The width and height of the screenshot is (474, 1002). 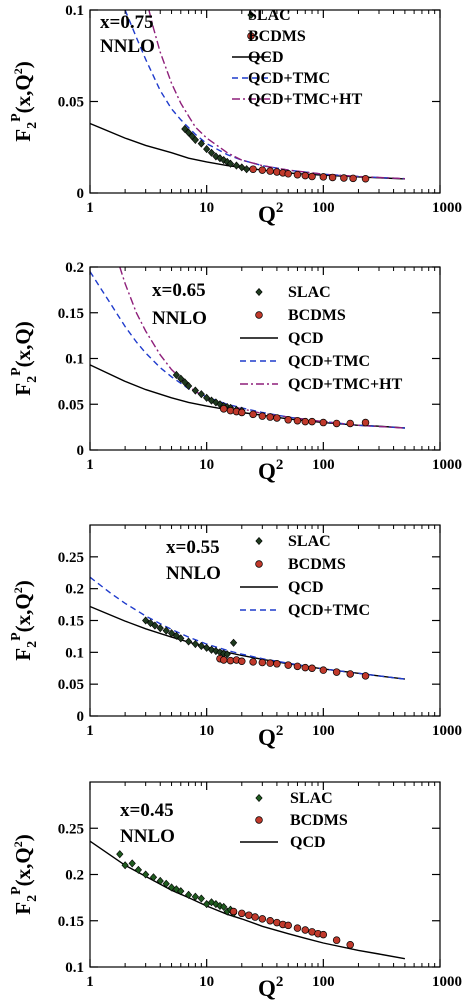 What do you see at coordinates (323, 465) in the screenshot?
I see `x-tick-label: 100` at bounding box center [323, 465].